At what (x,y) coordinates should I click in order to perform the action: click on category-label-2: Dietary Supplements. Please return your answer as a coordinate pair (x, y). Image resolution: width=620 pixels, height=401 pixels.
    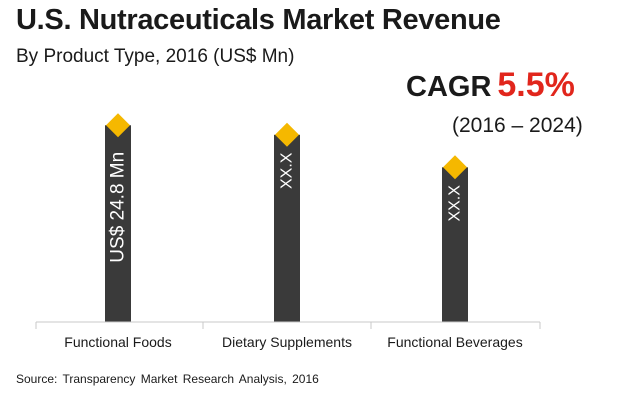
    Looking at the image, I should click on (287, 342).